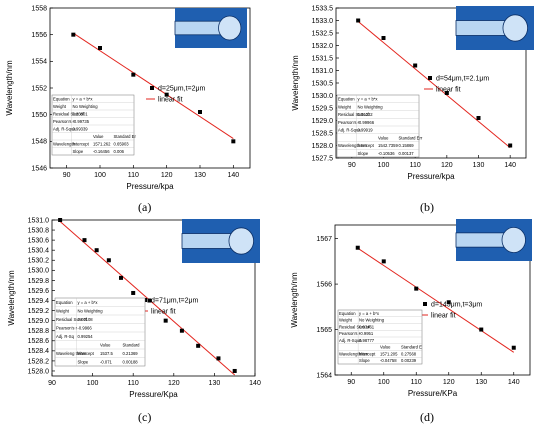  I want to click on table-cell: 0.99254, so click(86, 336).